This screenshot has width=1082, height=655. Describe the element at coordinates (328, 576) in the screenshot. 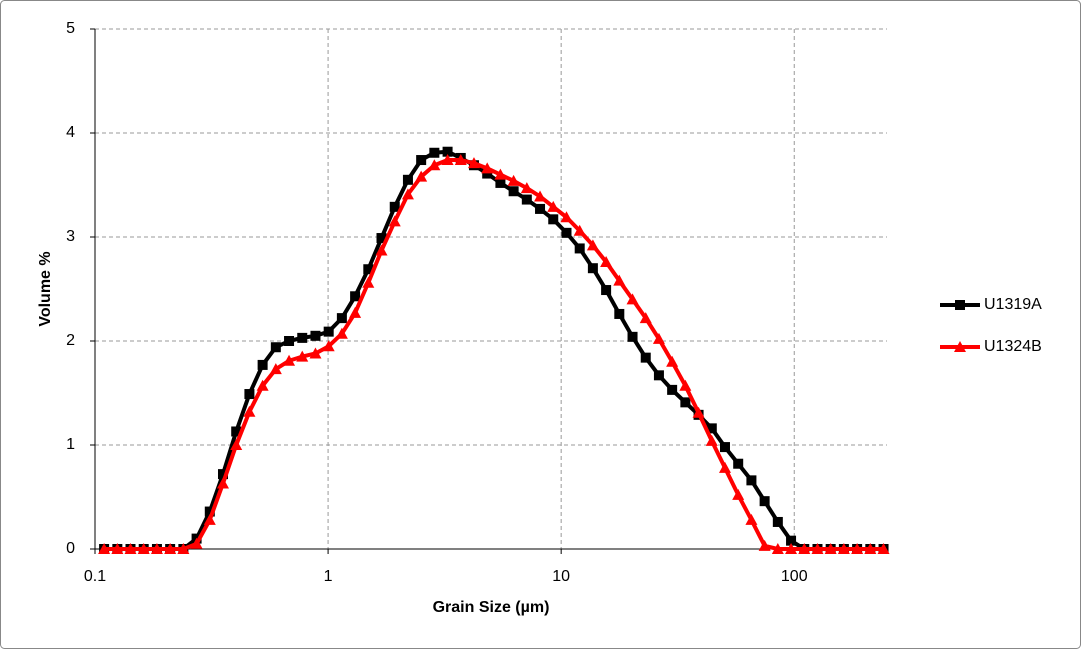

I see `x-tick-label: 1` at that location.